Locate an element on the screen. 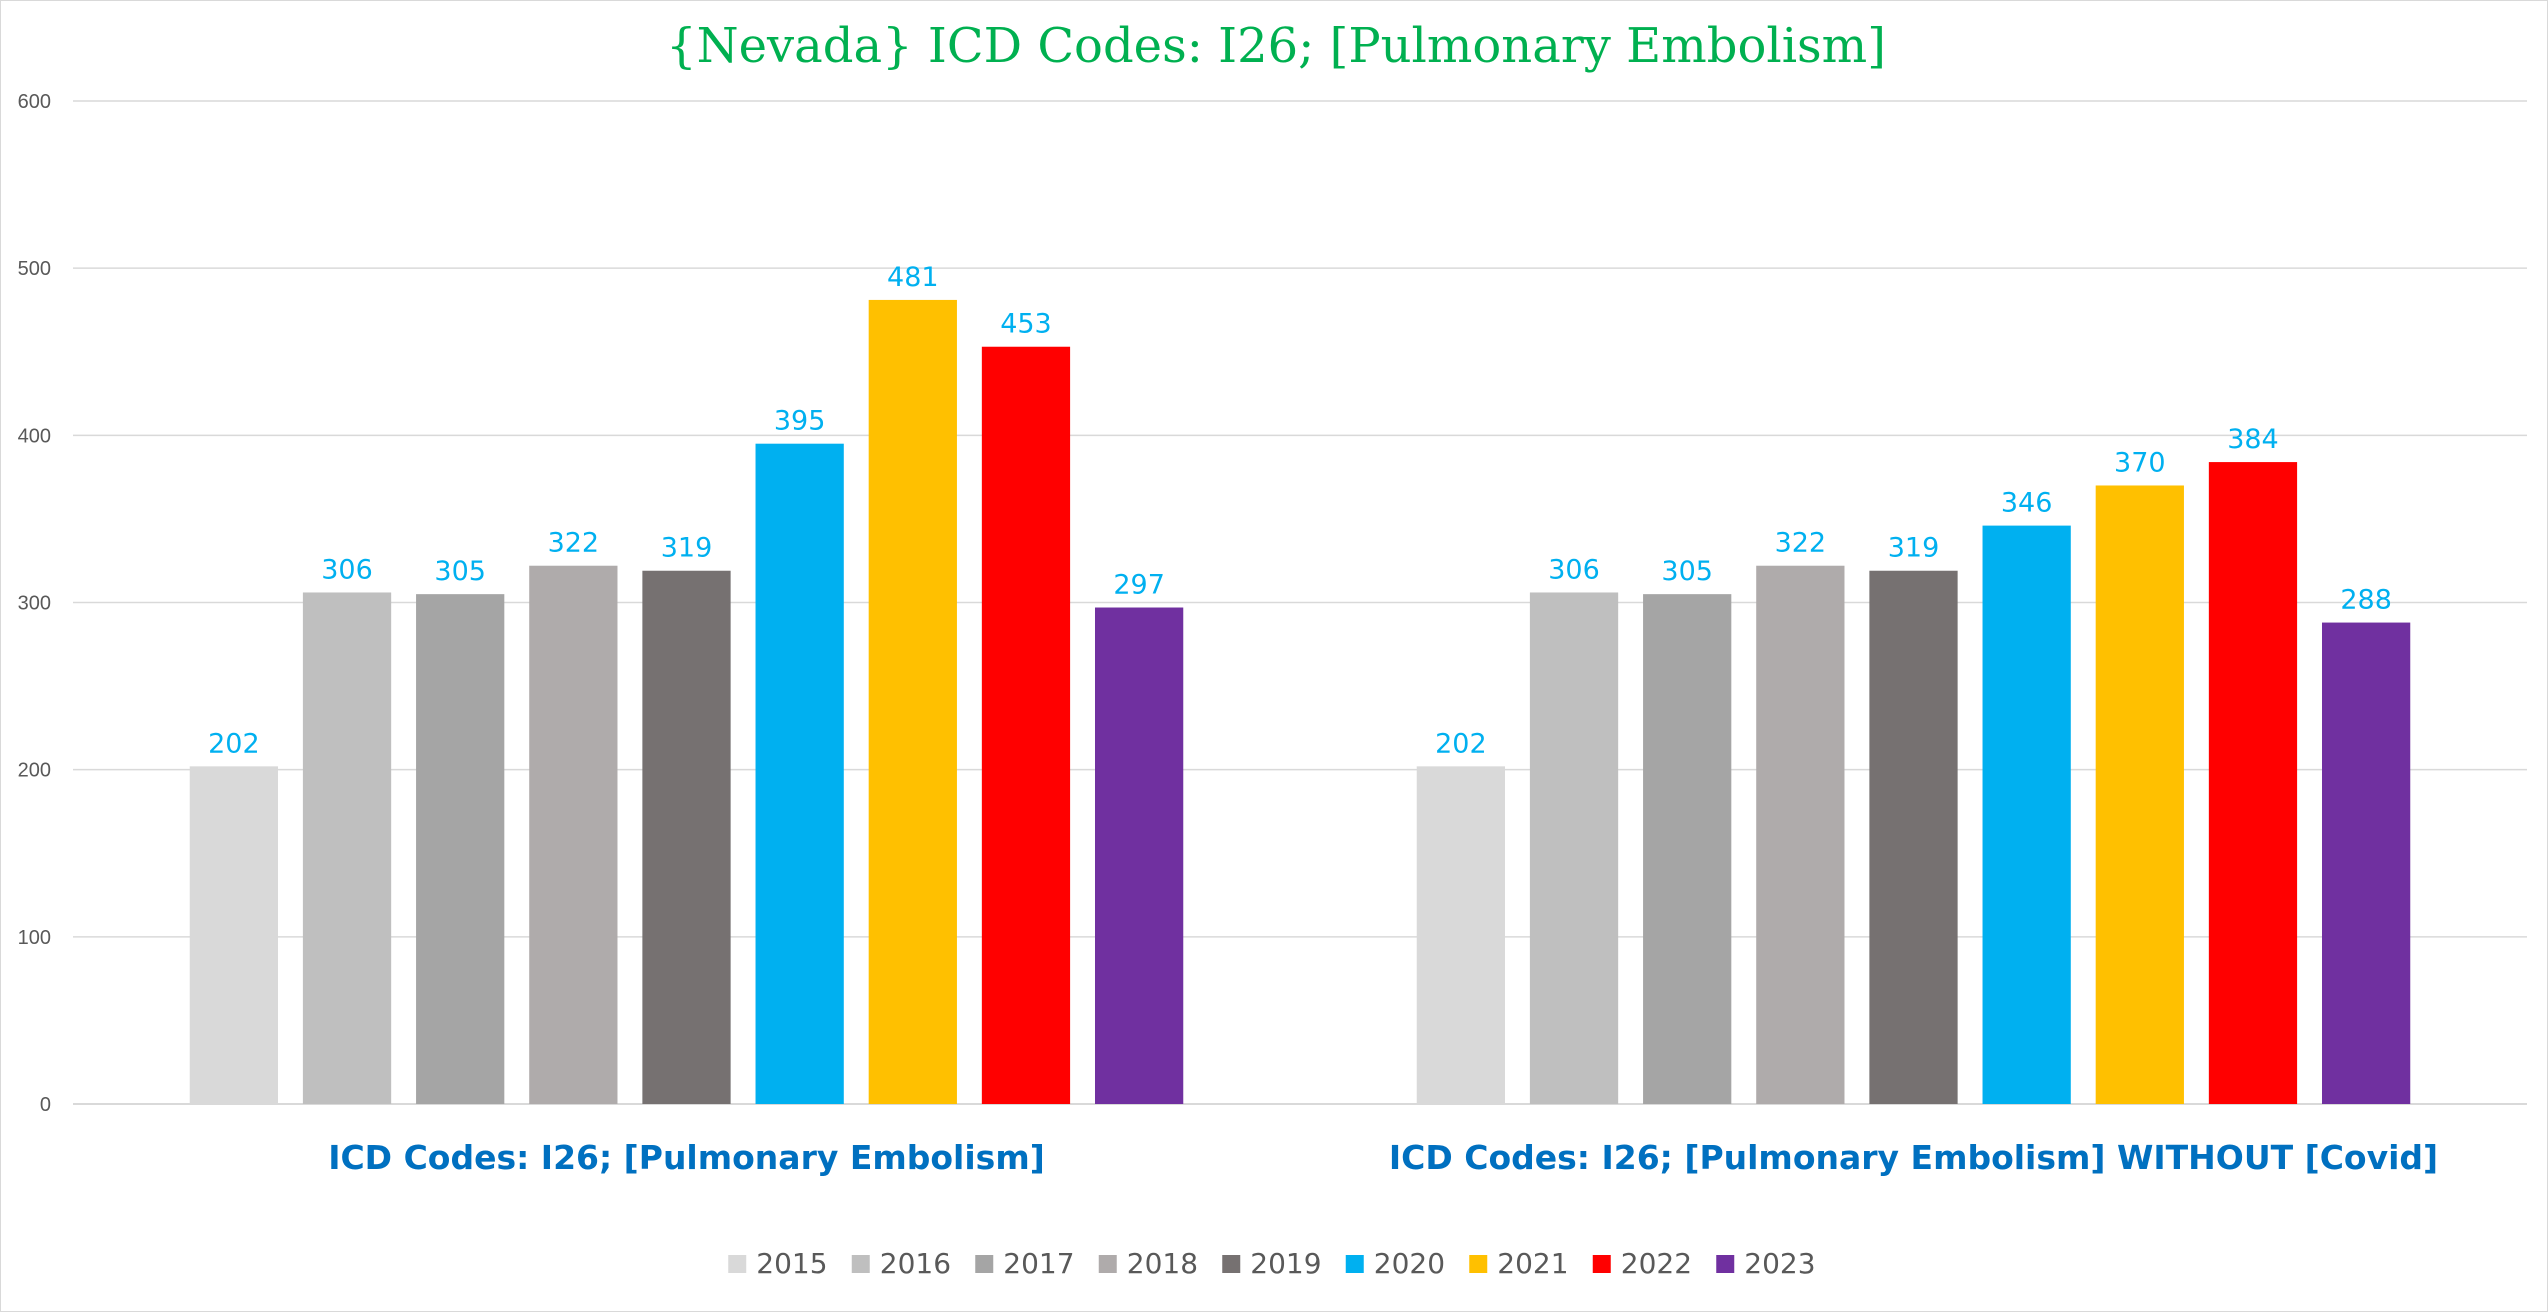 The height and width of the screenshot is (1313, 2548). legend-label: 2020 is located at coordinates (1409, 1263).